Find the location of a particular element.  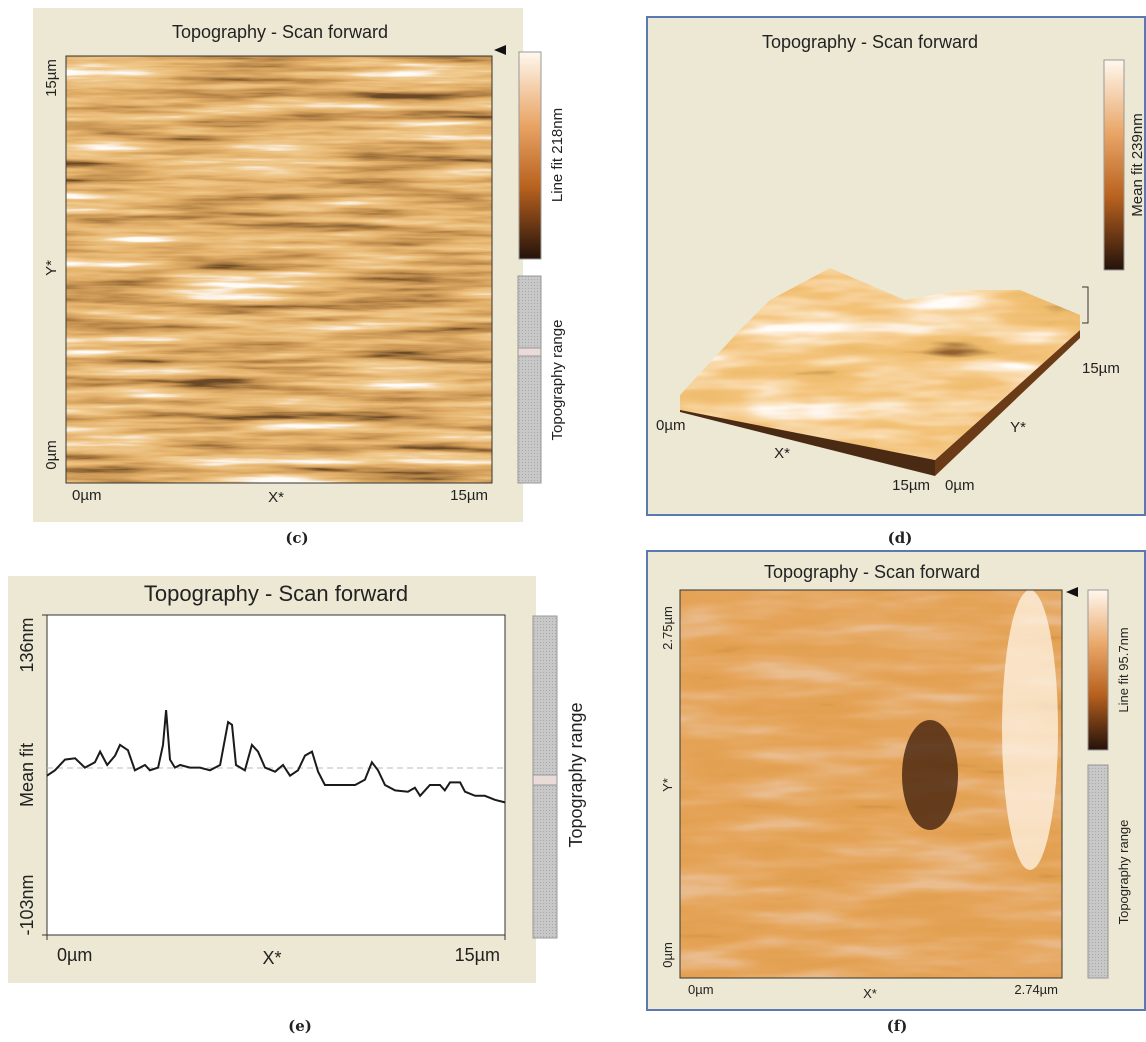

surface-side is located at coordinates (1007, 403).